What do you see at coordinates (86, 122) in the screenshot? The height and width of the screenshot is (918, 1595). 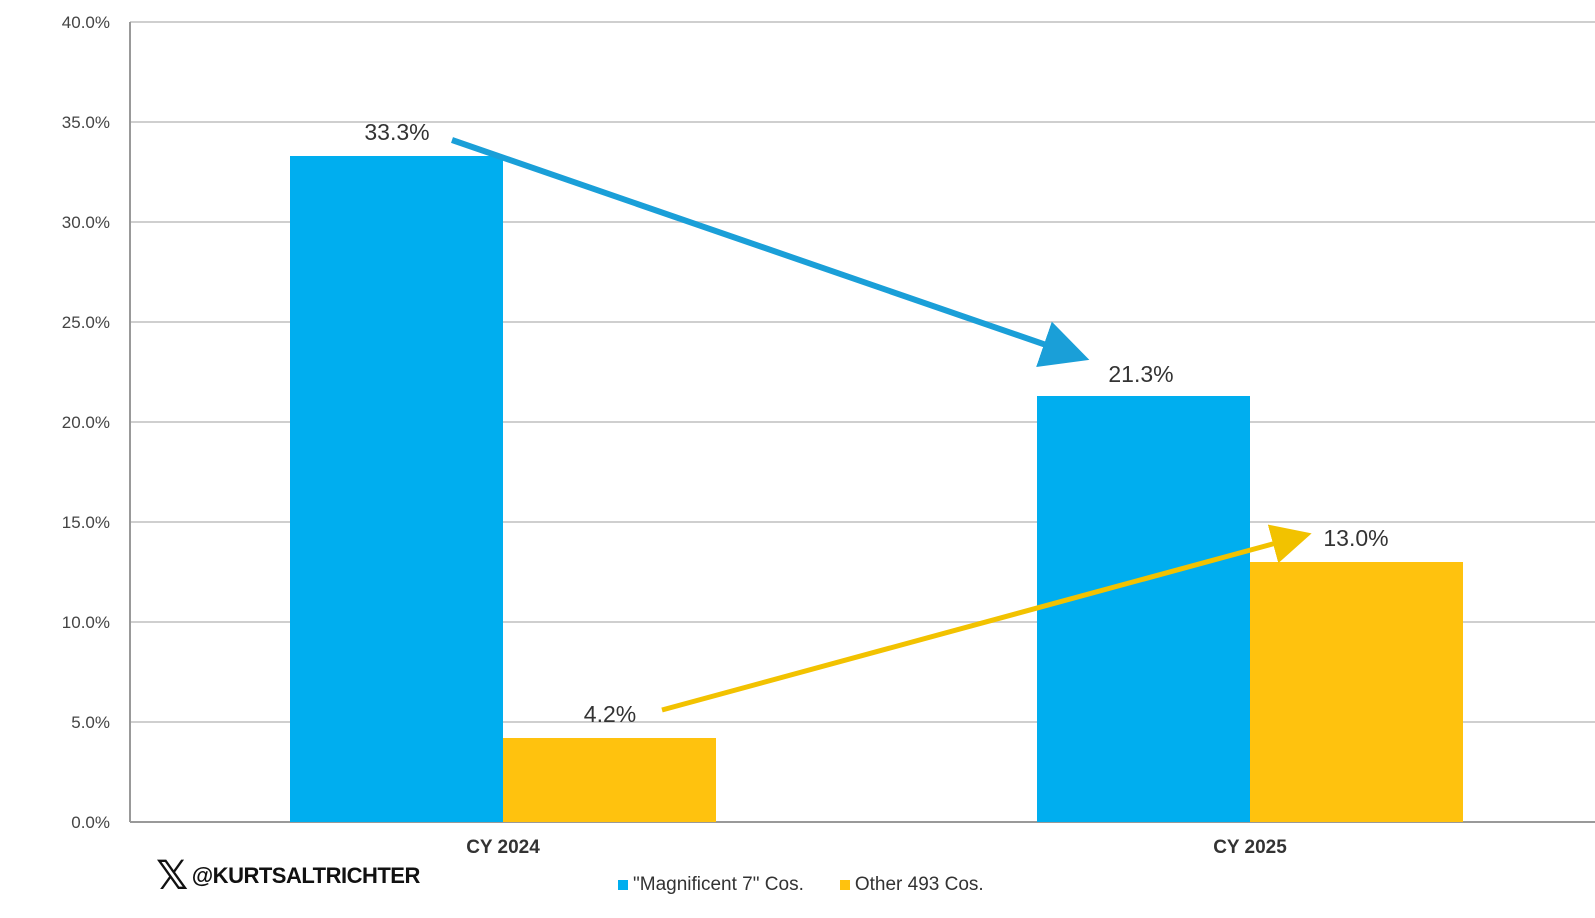 I see `y-tick-label: 35.0%` at bounding box center [86, 122].